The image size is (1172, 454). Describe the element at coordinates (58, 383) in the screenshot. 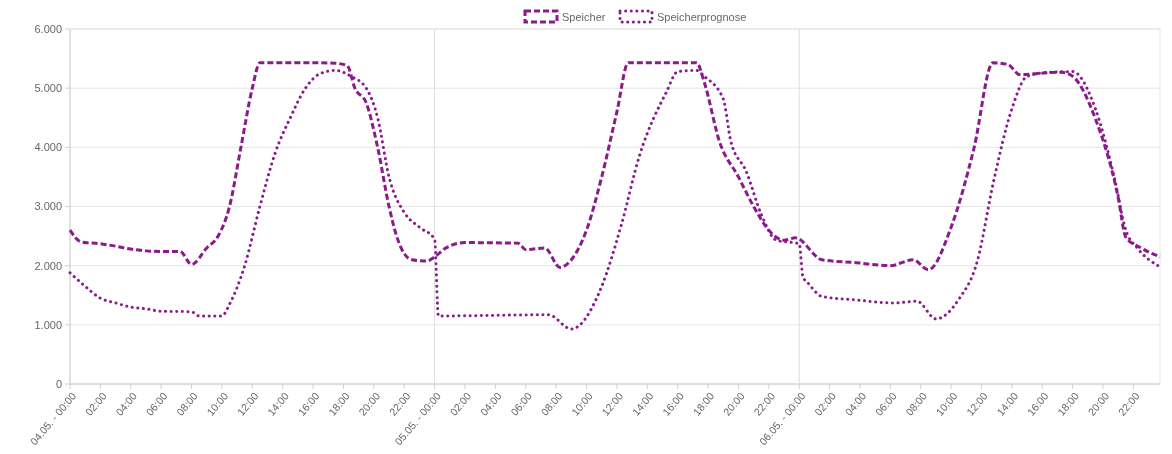

I see `y-tick-label: 0` at that location.